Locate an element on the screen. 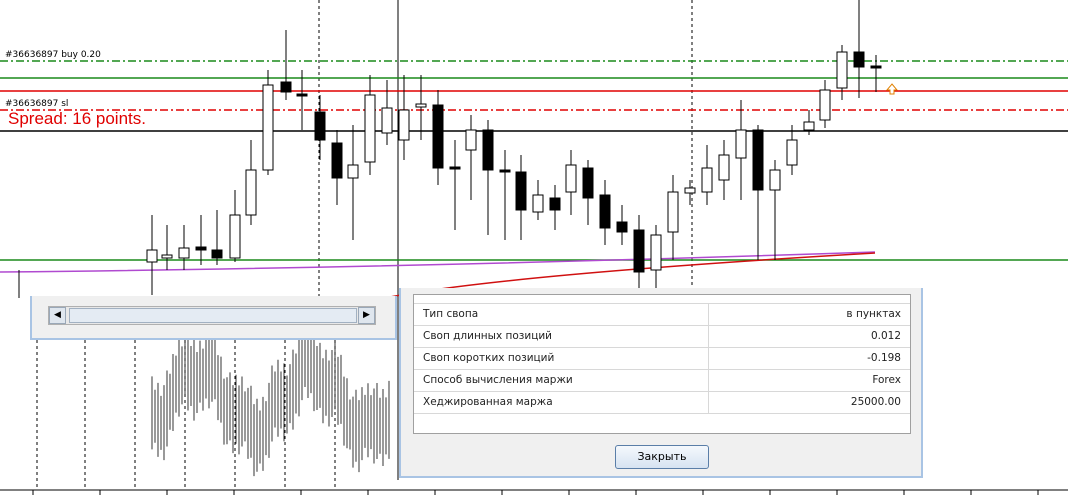 This screenshot has width=1068, height=497. scroll-right: ▶ is located at coordinates (366, 315).